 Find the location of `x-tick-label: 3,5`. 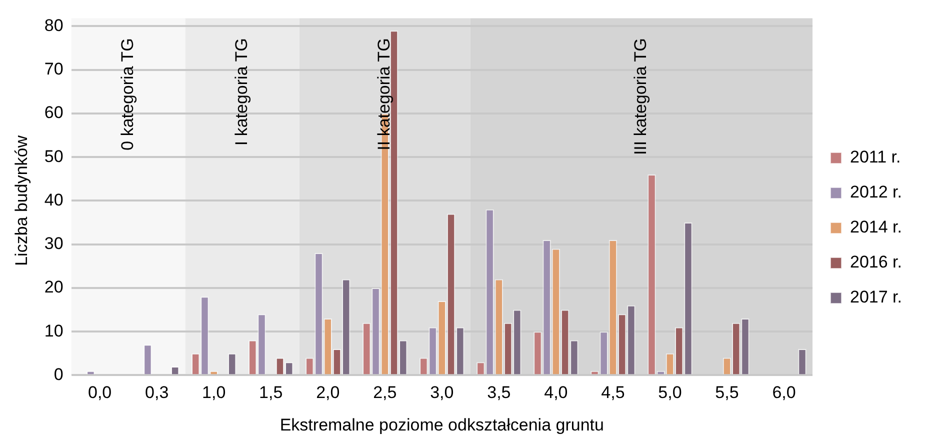

x-tick-label: 3,5 is located at coordinates (499, 392).